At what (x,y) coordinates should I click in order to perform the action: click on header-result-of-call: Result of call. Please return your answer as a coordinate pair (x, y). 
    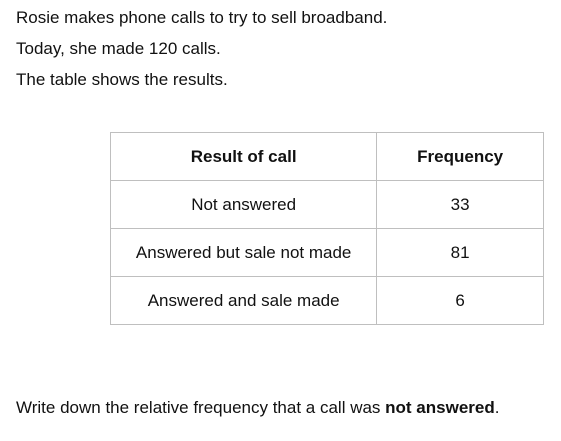
    Looking at the image, I should click on (243, 156).